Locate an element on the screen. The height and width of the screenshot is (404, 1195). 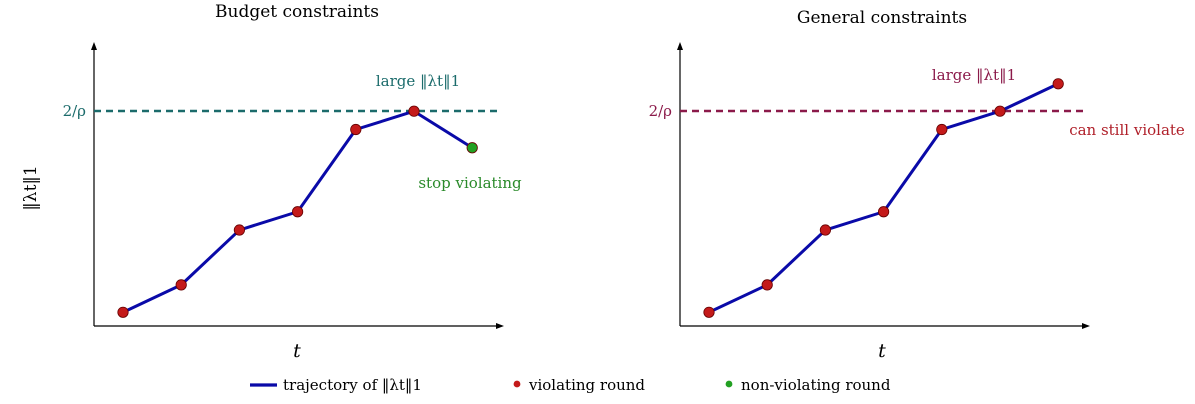
annotation-large-norm-budget: large ‖λt‖1 is located at coordinates (418, 81).